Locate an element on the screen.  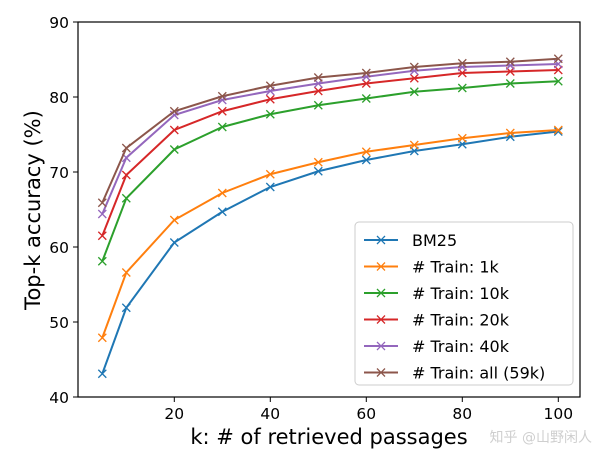
legend-item: # Train: 10k is located at coordinates (437, 293).